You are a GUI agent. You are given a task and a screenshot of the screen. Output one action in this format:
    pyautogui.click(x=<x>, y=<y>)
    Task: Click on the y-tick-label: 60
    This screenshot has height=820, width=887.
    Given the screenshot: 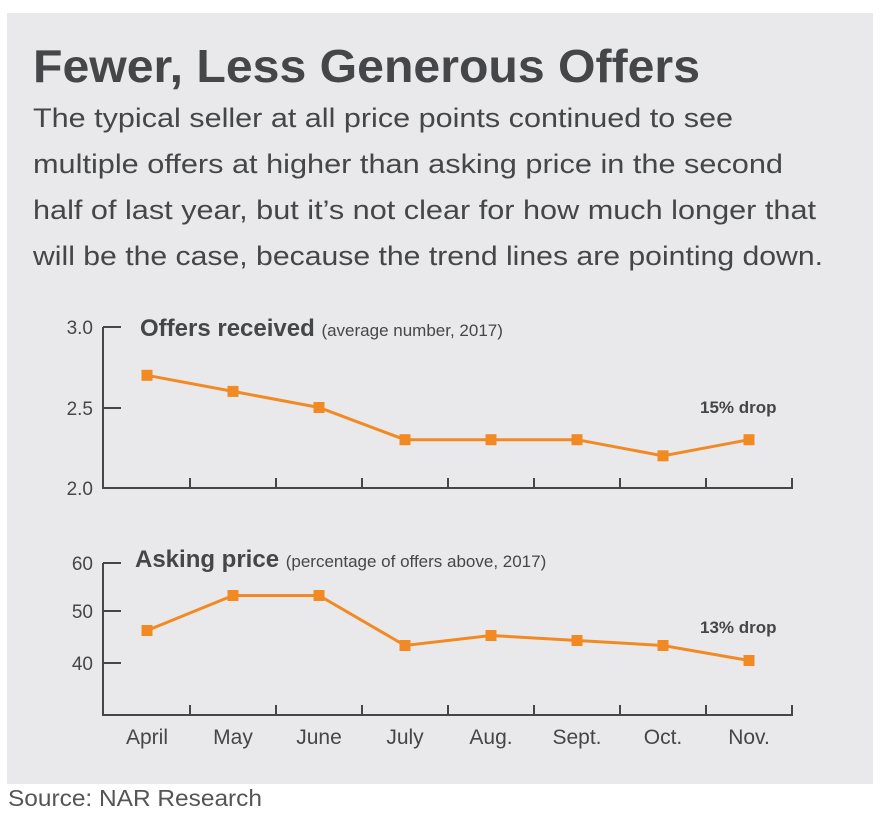 What is the action you would take?
    pyautogui.click(x=82, y=564)
    